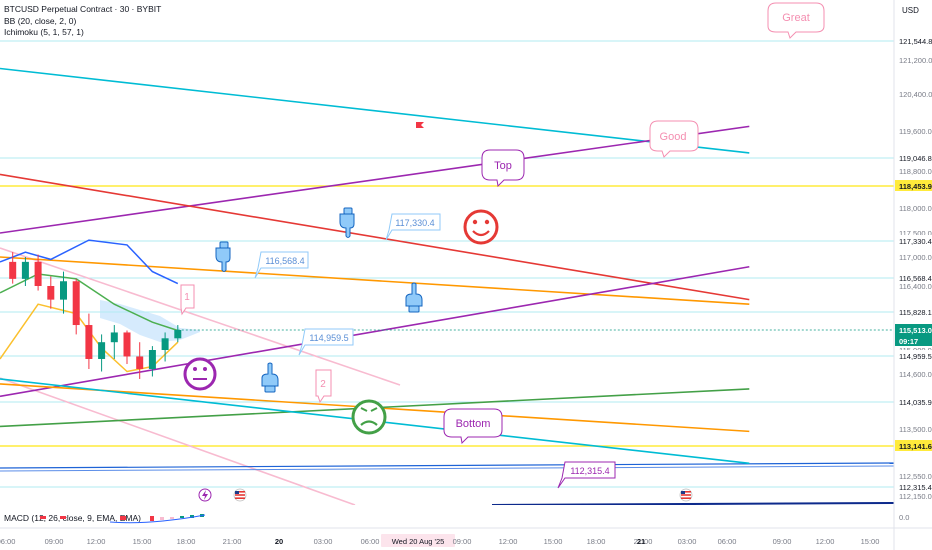  What do you see at coordinates (369, 417) in the screenshot?
I see `smiley-sad-icon` at bounding box center [369, 417].